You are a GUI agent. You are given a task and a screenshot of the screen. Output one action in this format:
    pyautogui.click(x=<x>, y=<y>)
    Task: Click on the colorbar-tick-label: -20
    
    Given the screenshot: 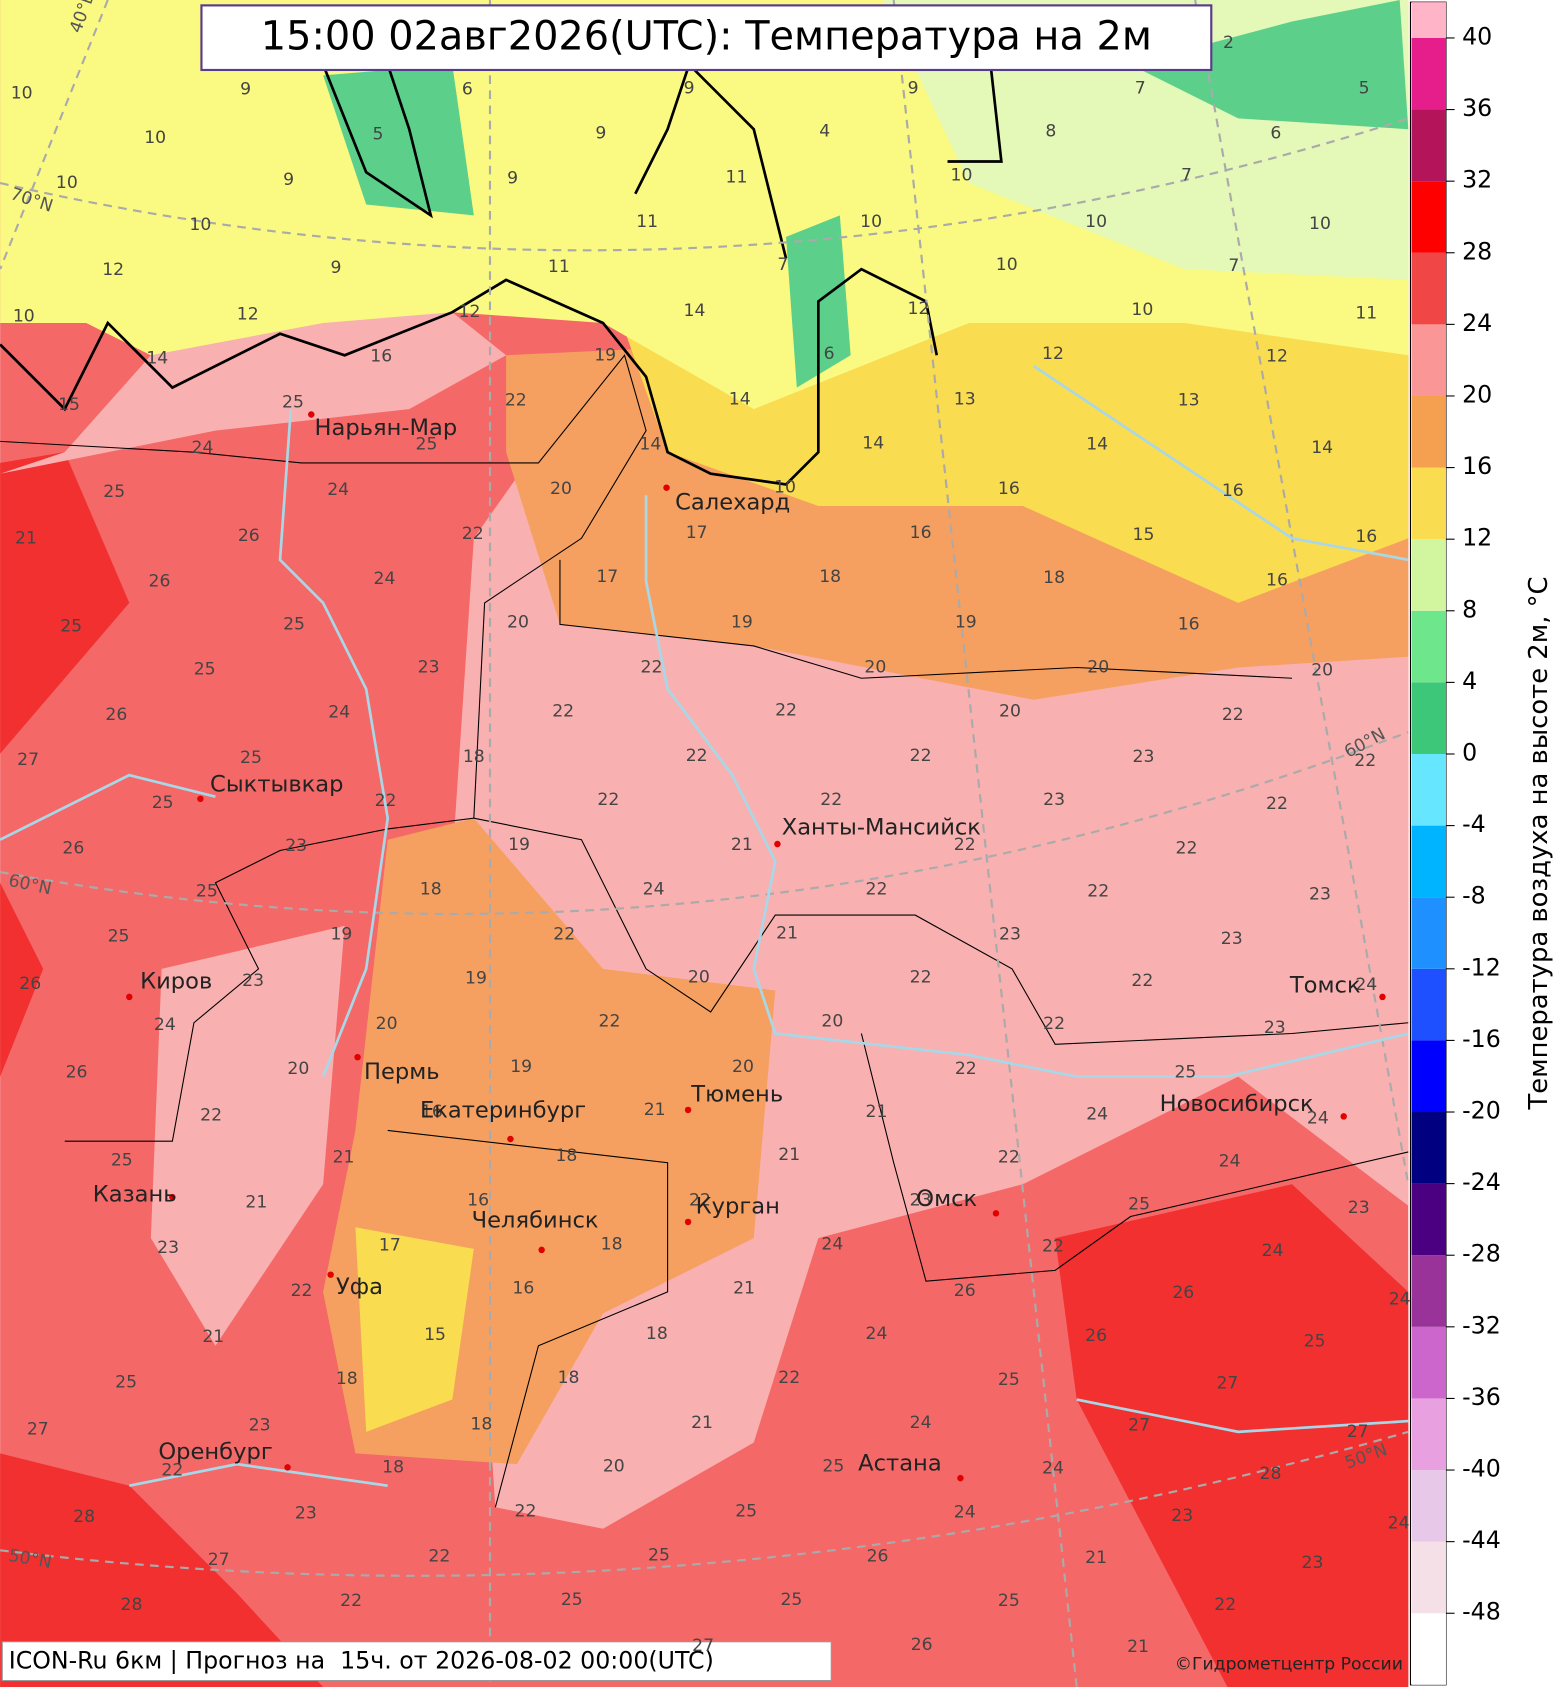 What is the action you would take?
    pyautogui.click(x=1481, y=1111)
    